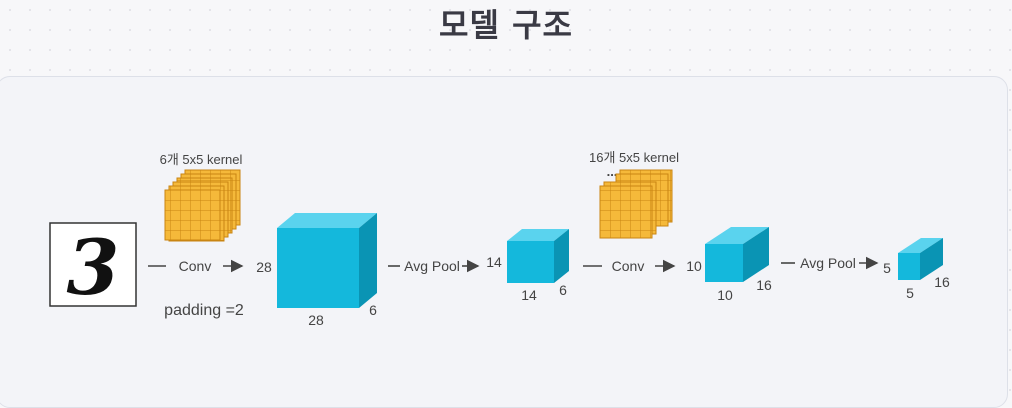  I want to click on feature-map-conv1, so click(327, 260).